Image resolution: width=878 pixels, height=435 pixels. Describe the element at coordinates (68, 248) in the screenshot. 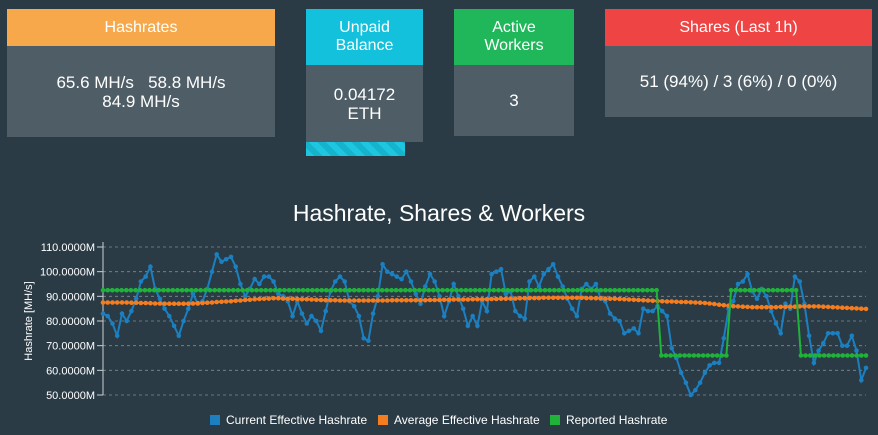

I see `y-tick-label: 110.0000M` at that location.